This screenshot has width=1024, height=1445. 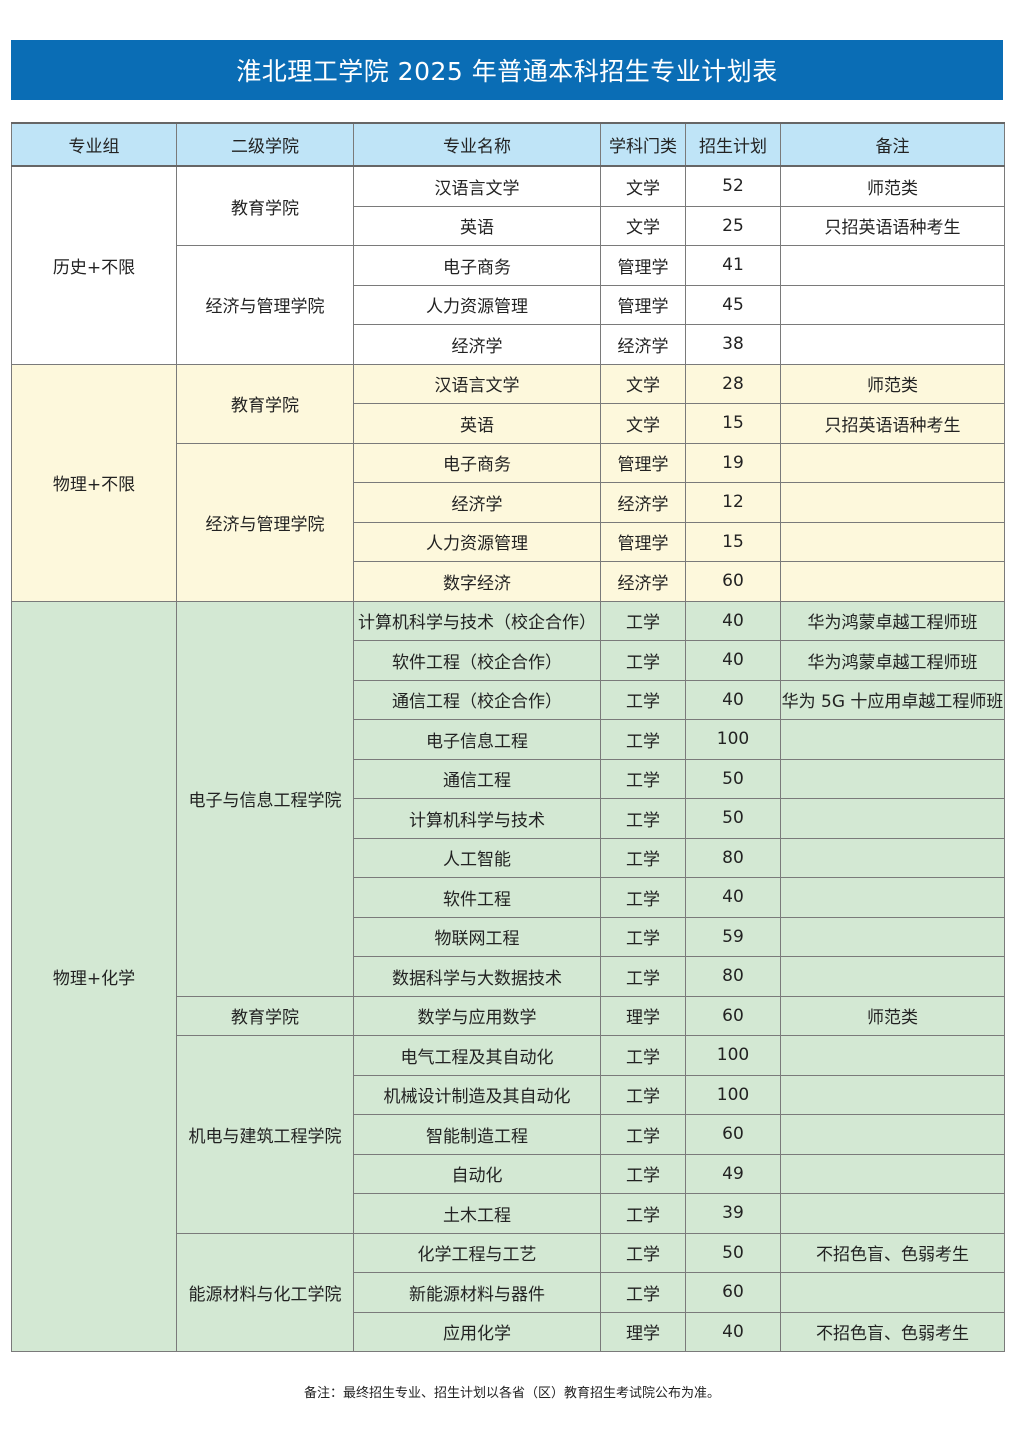 I want to click on major-name: 智能制造工程, so click(x=477, y=1134).